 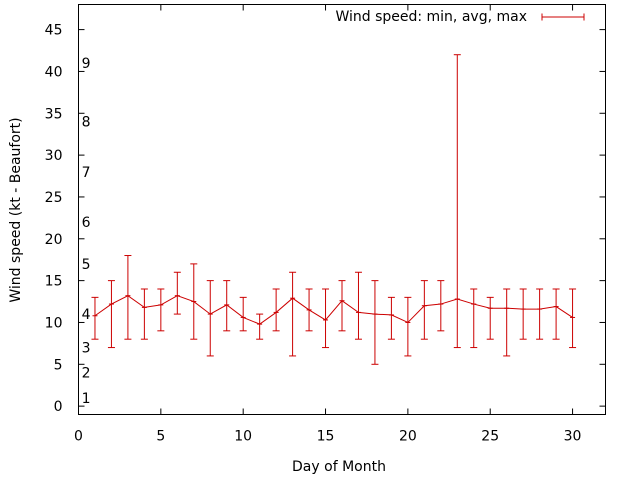 I want to click on legend: Wind speed: min, avg, max, so click(x=460, y=17).